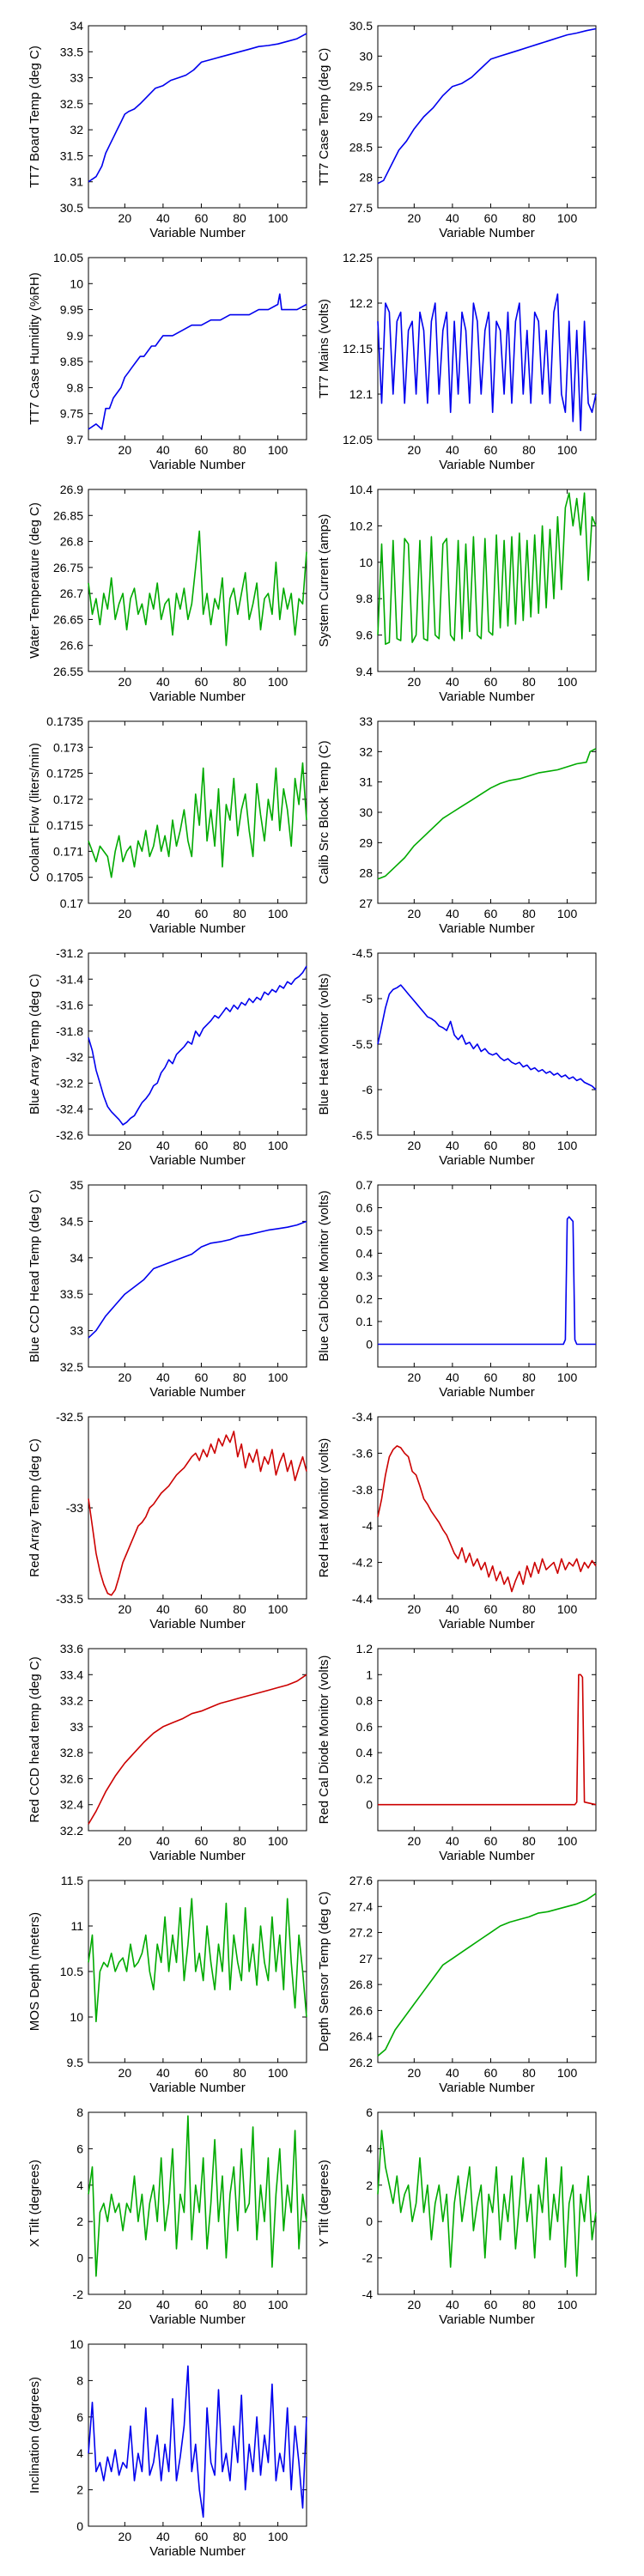 This screenshot has width=644, height=2576. What do you see at coordinates (369, 2112) in the screenshot?
I see `y-tick-label: 6` at bounding box center [369, 2112].